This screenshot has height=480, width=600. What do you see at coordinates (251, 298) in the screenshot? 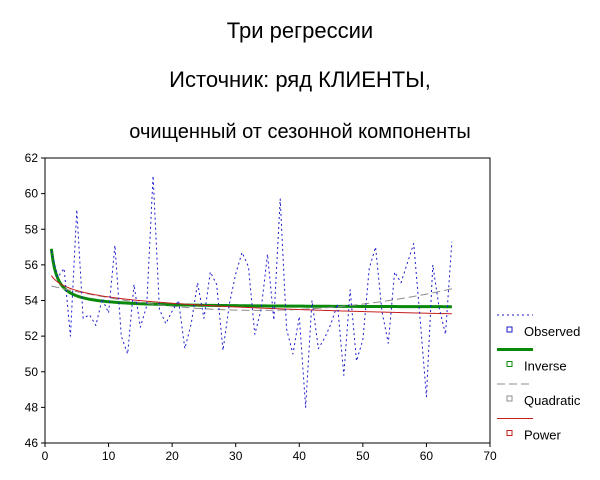
I see `series-line-quadratic` at bounding box center [251, 298].